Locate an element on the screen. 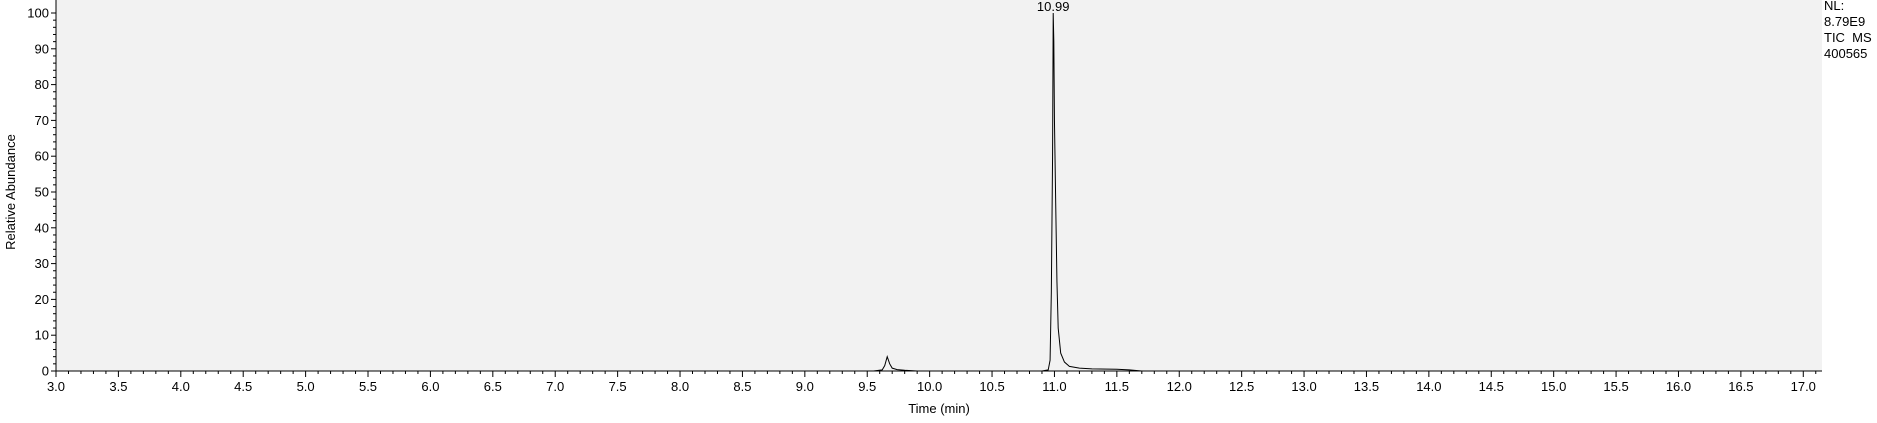 The height and width of the screenshot is (423, 1877). x-tick-label: 10.0 is located at coordinates (929, 386).